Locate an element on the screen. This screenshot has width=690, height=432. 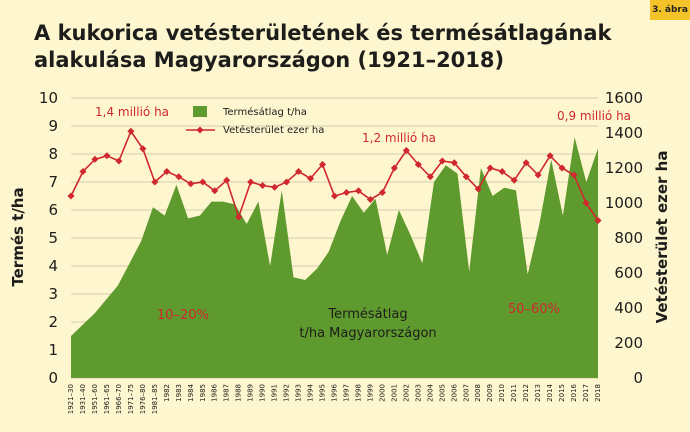
x-tick-label: 2002 is located at coordinates (406, 393).